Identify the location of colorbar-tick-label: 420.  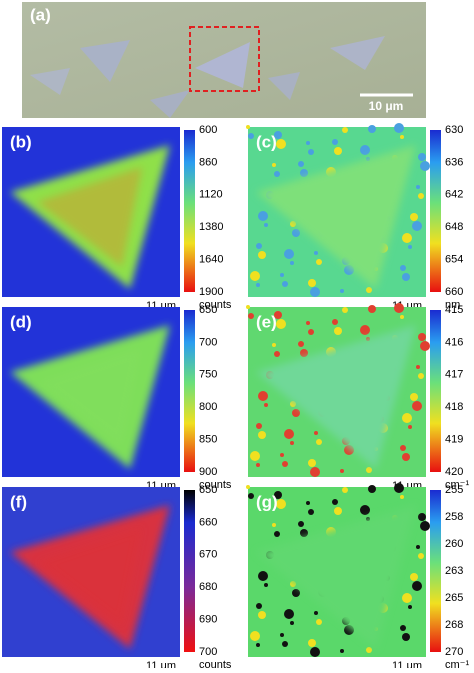
(454, 472).